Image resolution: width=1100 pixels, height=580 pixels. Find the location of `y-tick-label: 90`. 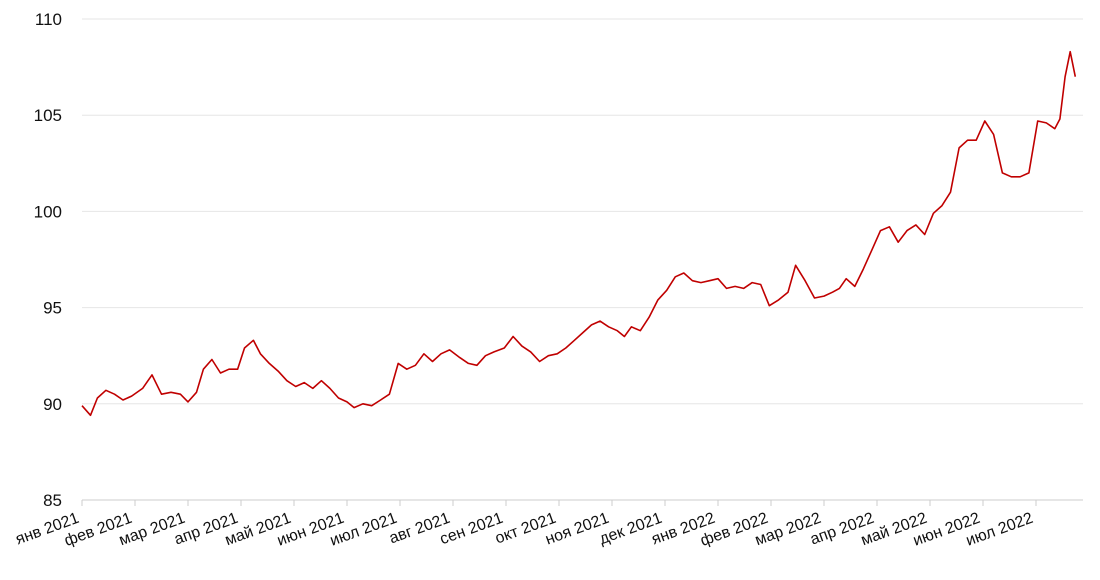

y-tick-label: 90 is located at coordinates (52, 404).